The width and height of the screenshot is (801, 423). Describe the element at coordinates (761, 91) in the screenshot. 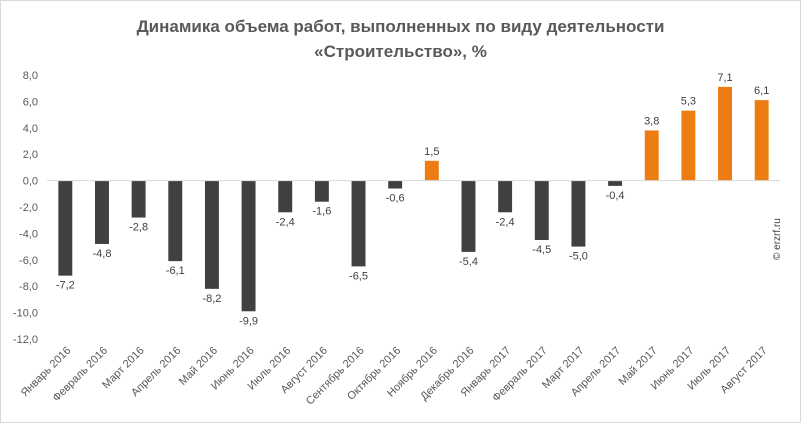

I see `data-label: 6,1` at that location.